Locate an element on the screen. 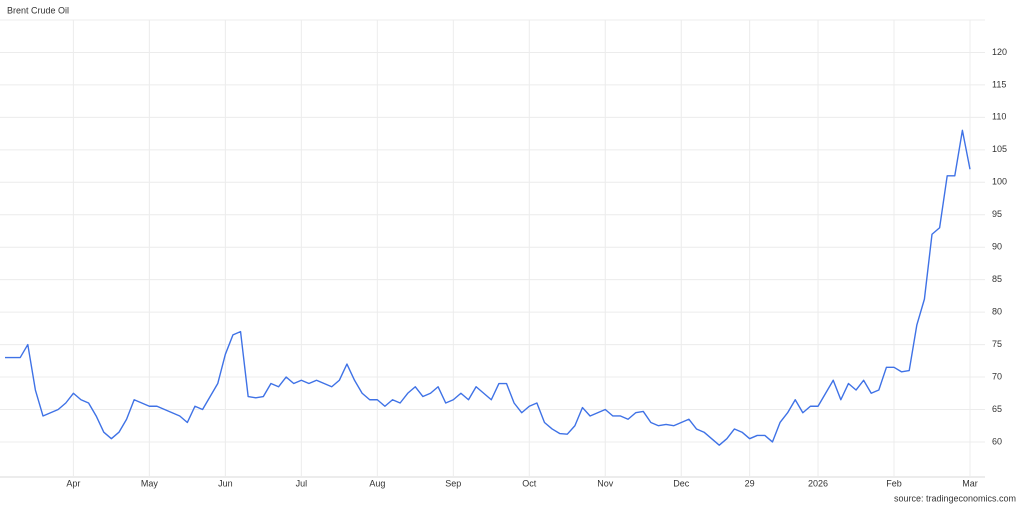  x-tick-label: Nov is located at coordinates (605, 483).